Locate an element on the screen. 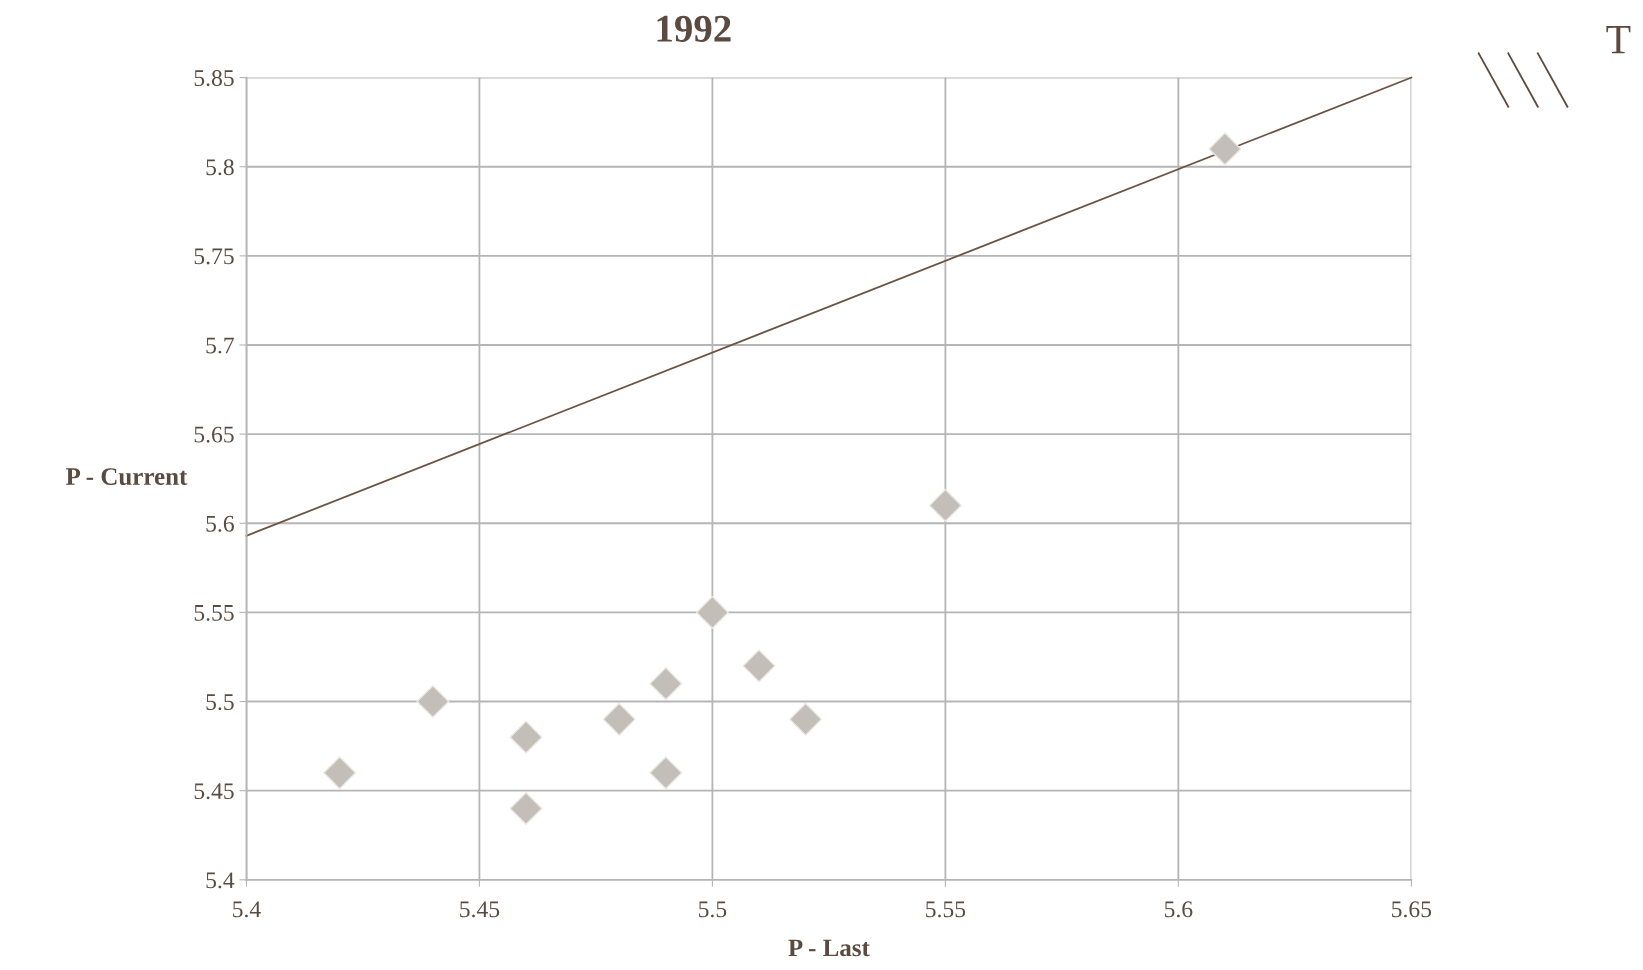 The height and width of the screenshot is (970, 1643). x-tick-label: 5.65 is located at coordinates (1412, 909).